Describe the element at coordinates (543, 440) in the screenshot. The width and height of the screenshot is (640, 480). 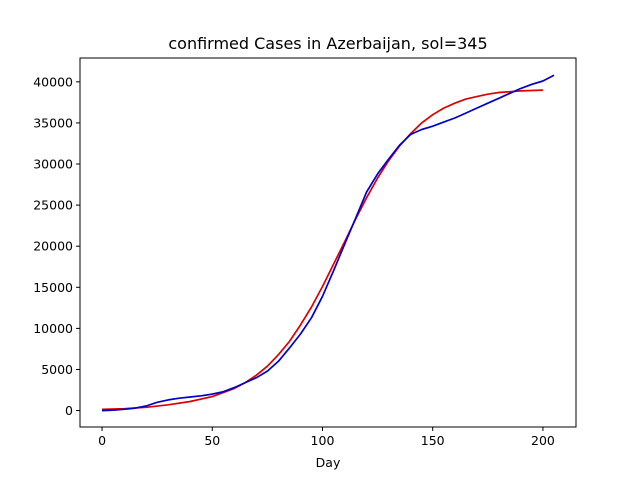
I see `x-tick-label: 200` at that location.